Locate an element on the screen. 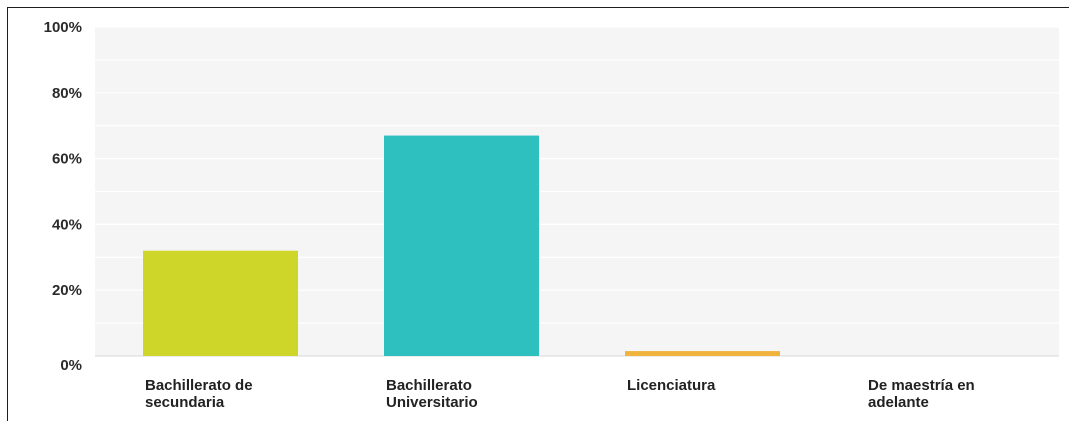  x-category-label-line: Bachillerato de is located at coordinates (199, 385).